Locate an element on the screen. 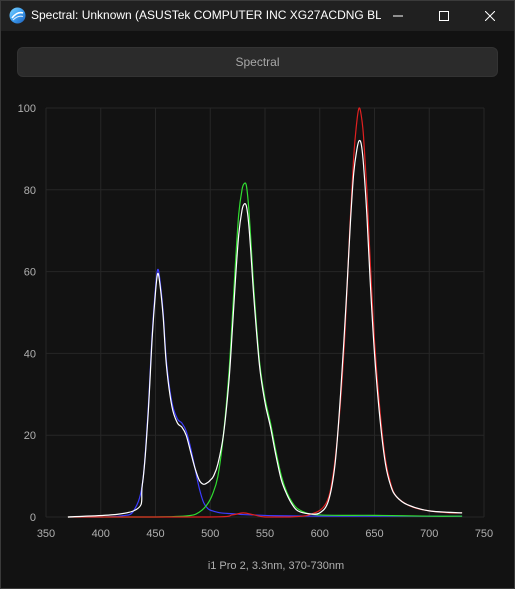  y-tick-label: 60 is located at coordinates (30, 273).